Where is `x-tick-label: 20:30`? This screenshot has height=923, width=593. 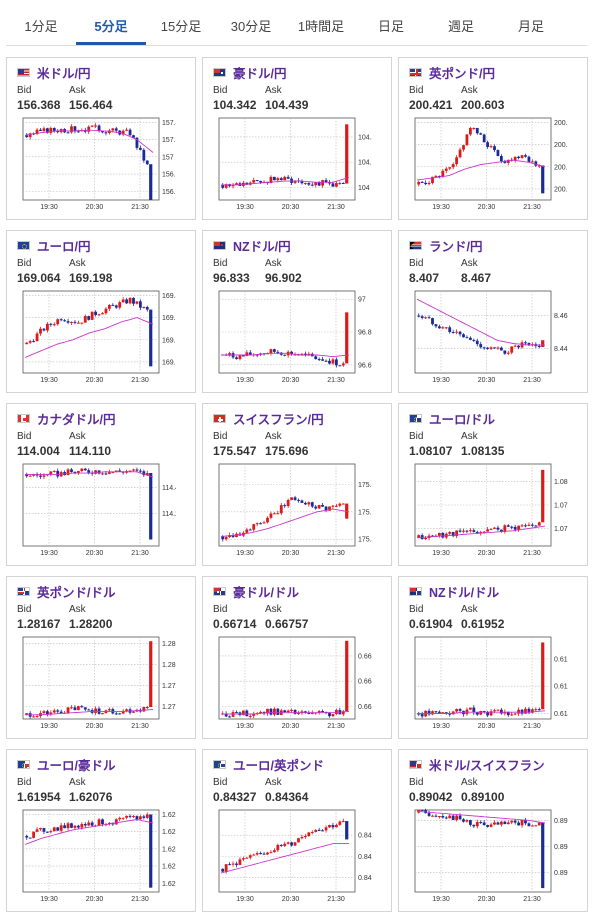 x-tick-label: 20:30 is located at coordinates (487, 553).